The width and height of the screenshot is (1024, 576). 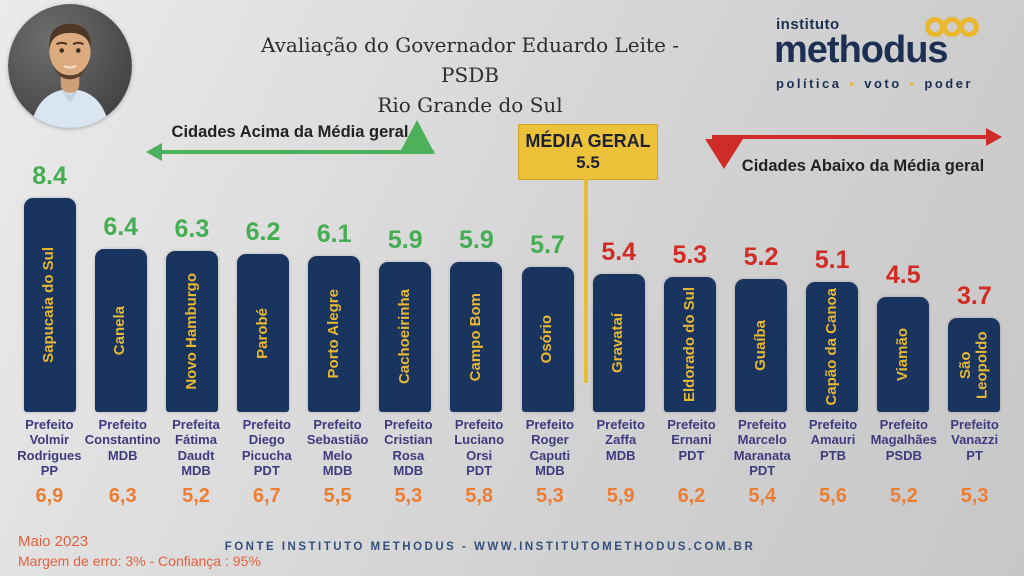 I want to click on mayor-label-column: Prefeito Diego Picucha PDT 6,7, so click(x=266, y=462).